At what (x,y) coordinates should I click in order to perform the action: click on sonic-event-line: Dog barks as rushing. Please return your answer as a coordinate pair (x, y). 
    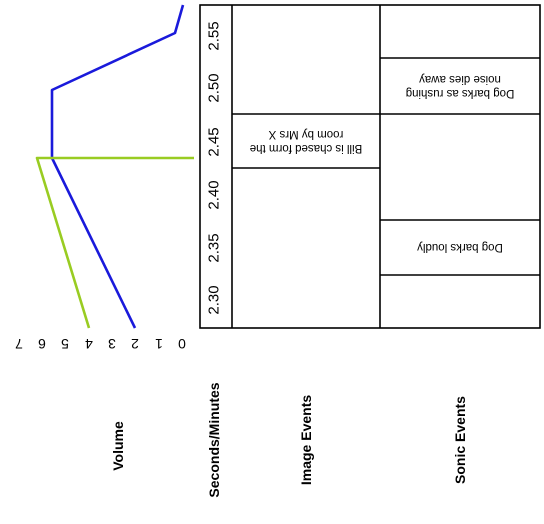
    Looking at the image, I should click on (460, 93).